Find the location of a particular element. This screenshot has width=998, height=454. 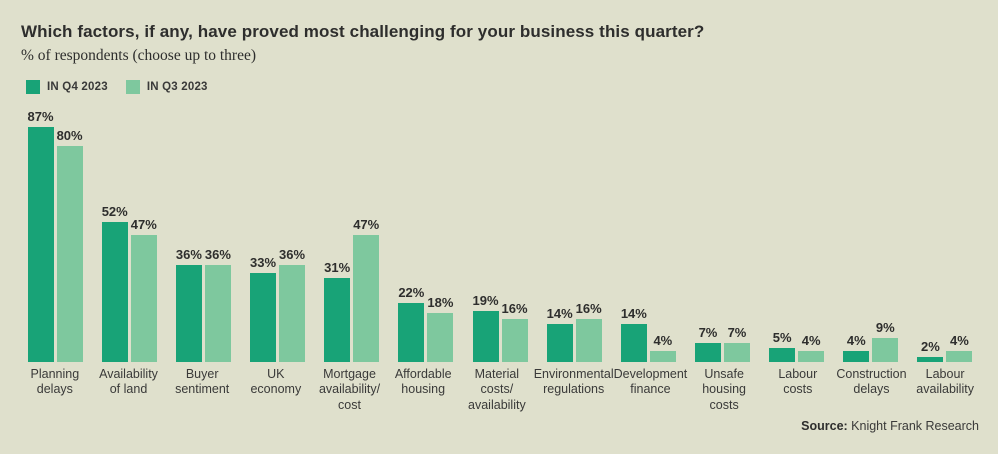

bar-column: 52% is located at coordinates (115, 283).